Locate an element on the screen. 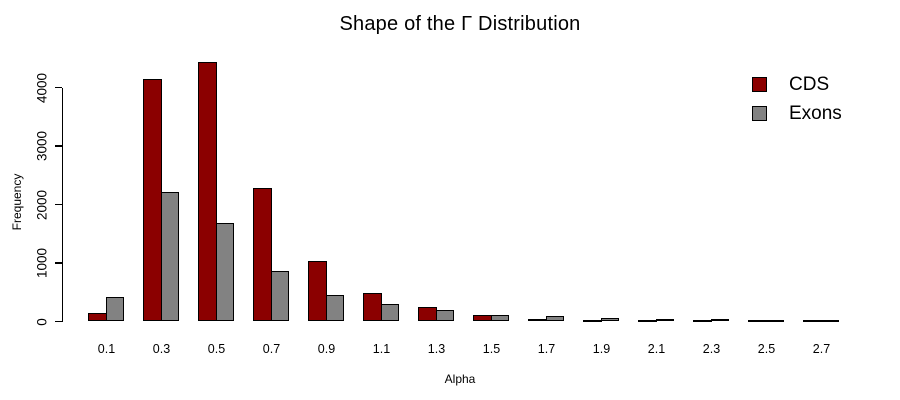  y-tick-label: 4000 is located at coordinates (42, 87).